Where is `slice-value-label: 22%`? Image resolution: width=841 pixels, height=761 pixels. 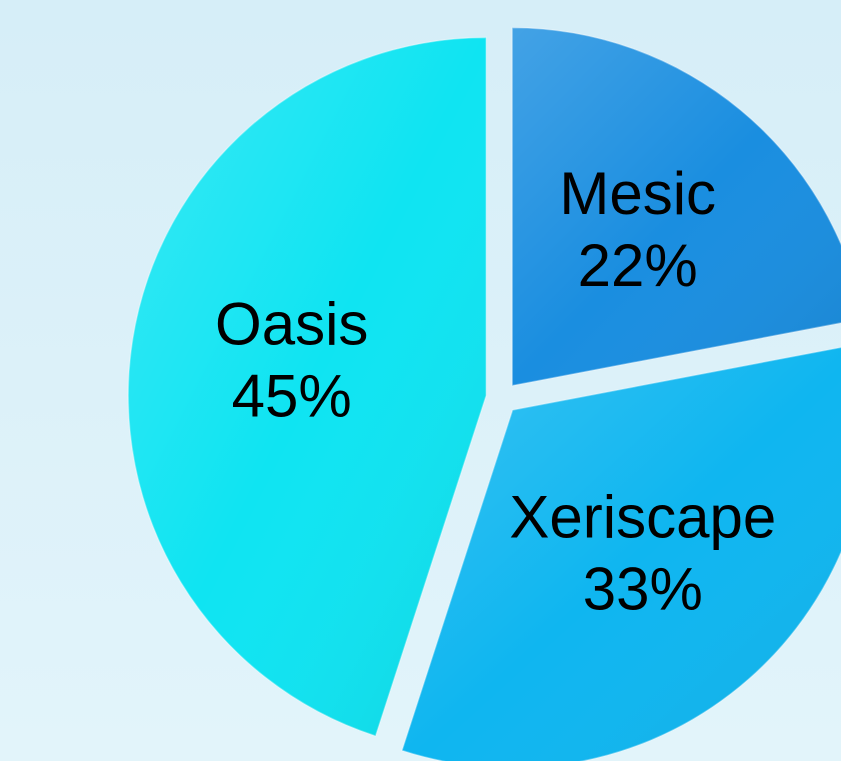
slice-value-label: 22% is located at coordinates (638, 265).